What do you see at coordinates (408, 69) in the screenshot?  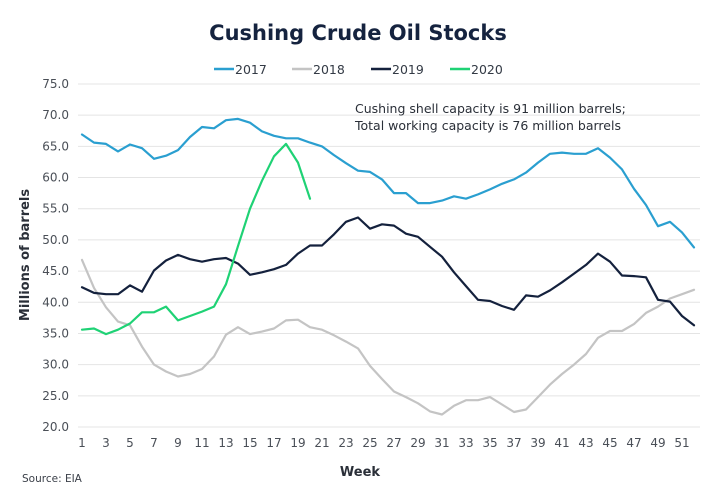 I see `legend-label: 2019` at bounding box center [408, 69].